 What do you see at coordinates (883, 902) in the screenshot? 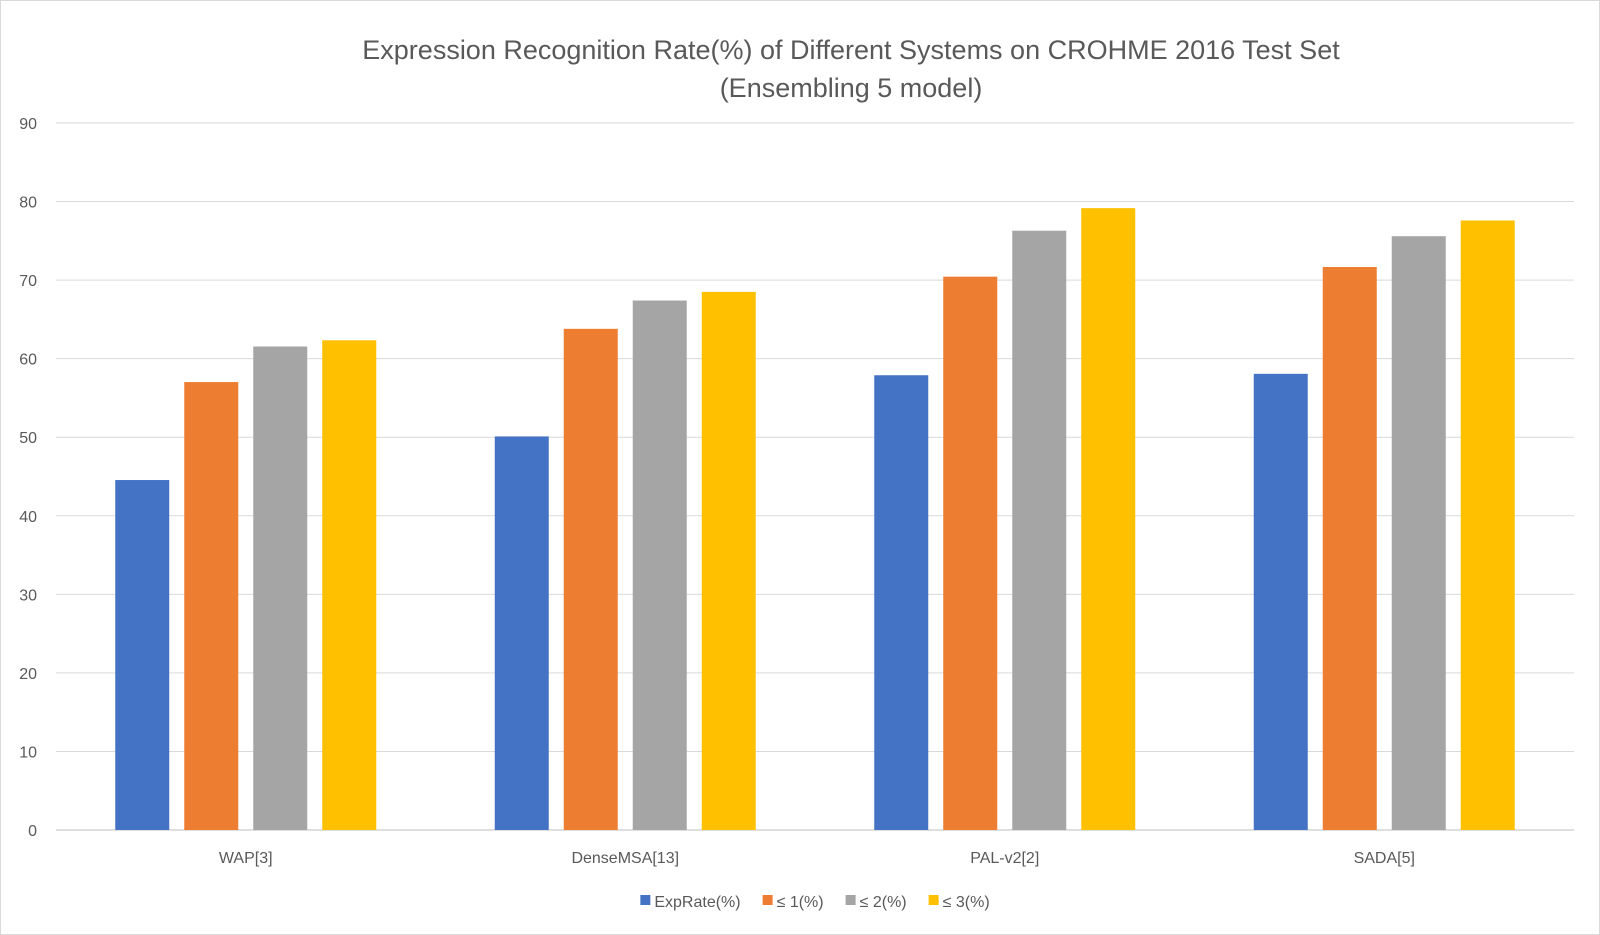
I see `legend-label: ≤ 2(%)` at bounding box center [883, 902].